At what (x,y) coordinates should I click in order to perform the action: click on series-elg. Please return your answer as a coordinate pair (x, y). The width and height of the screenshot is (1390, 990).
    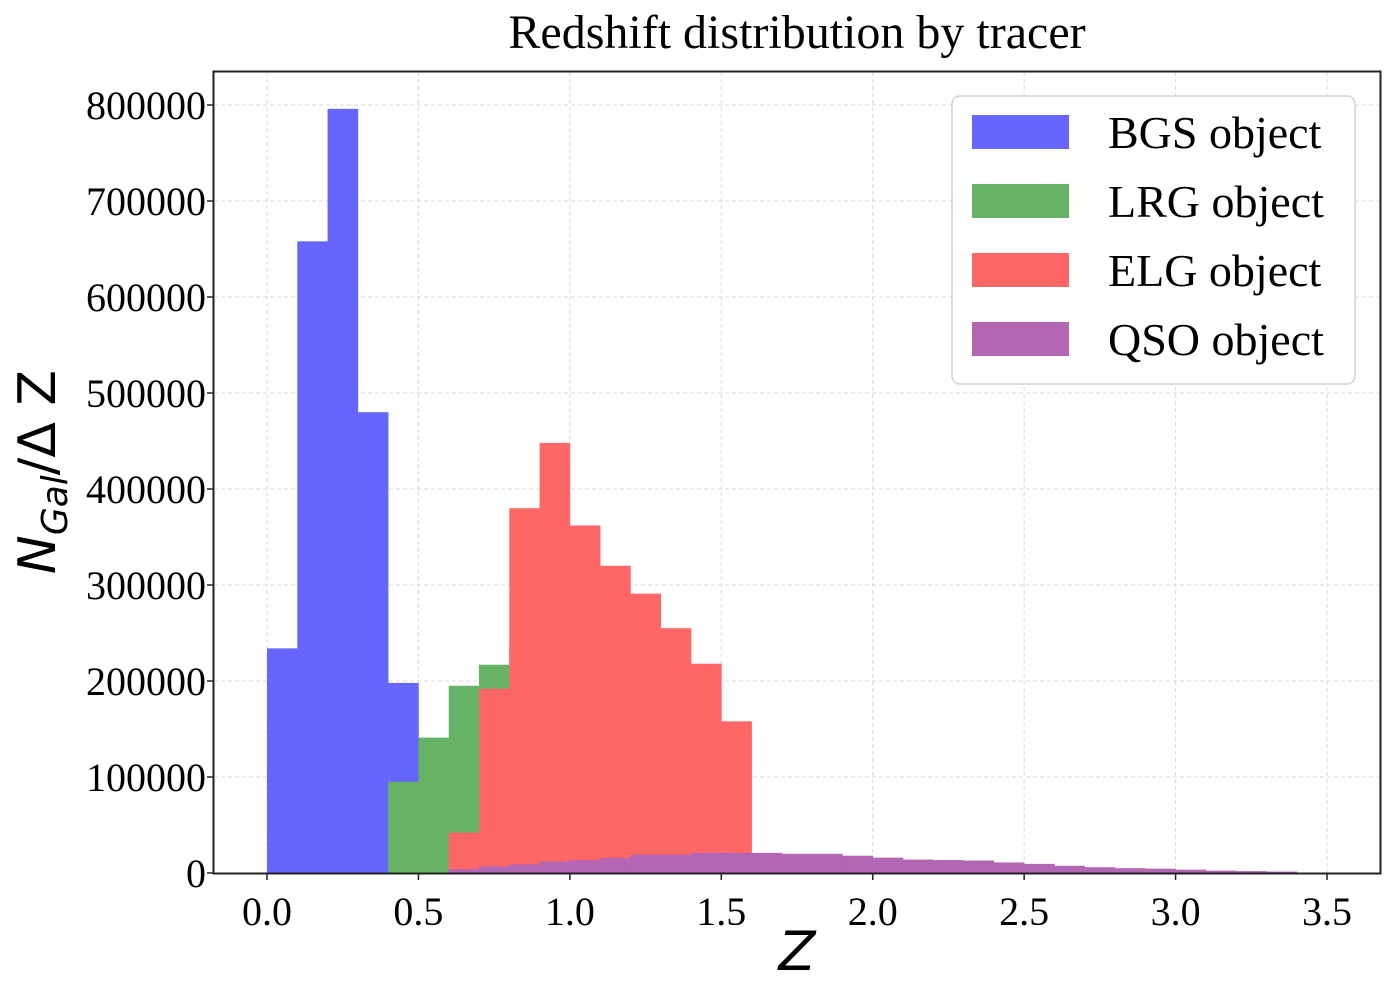
    Looking at the image, I should click on (600, 657).